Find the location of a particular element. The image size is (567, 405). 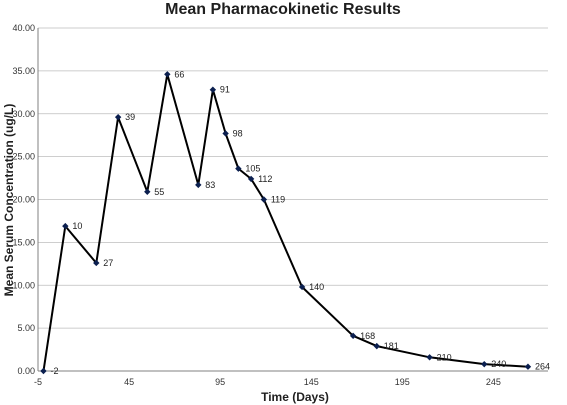

x-tick-label: 245 is located at coordinates (493, 382).